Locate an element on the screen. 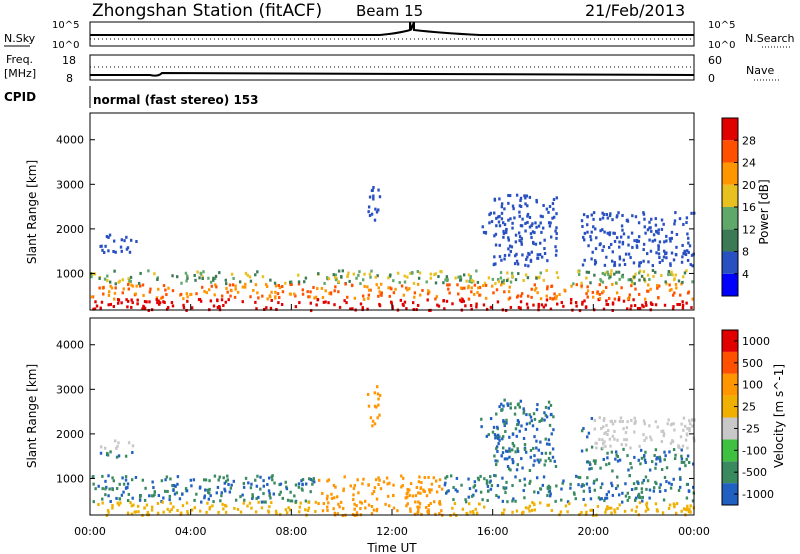 The width and height of the screenshot is (800, 554). x-tick-label: 16:00 is located at coordinates (493, 531).